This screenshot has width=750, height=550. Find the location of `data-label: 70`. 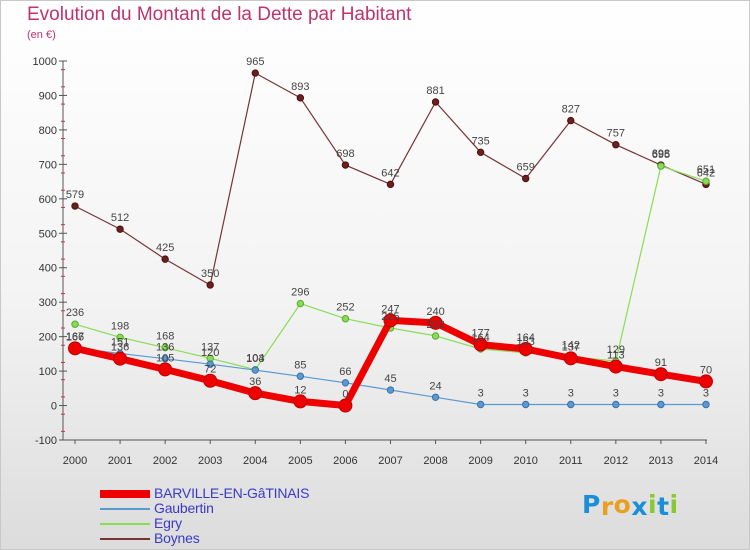

data-label: 70 is located at coordinates (706, 370).